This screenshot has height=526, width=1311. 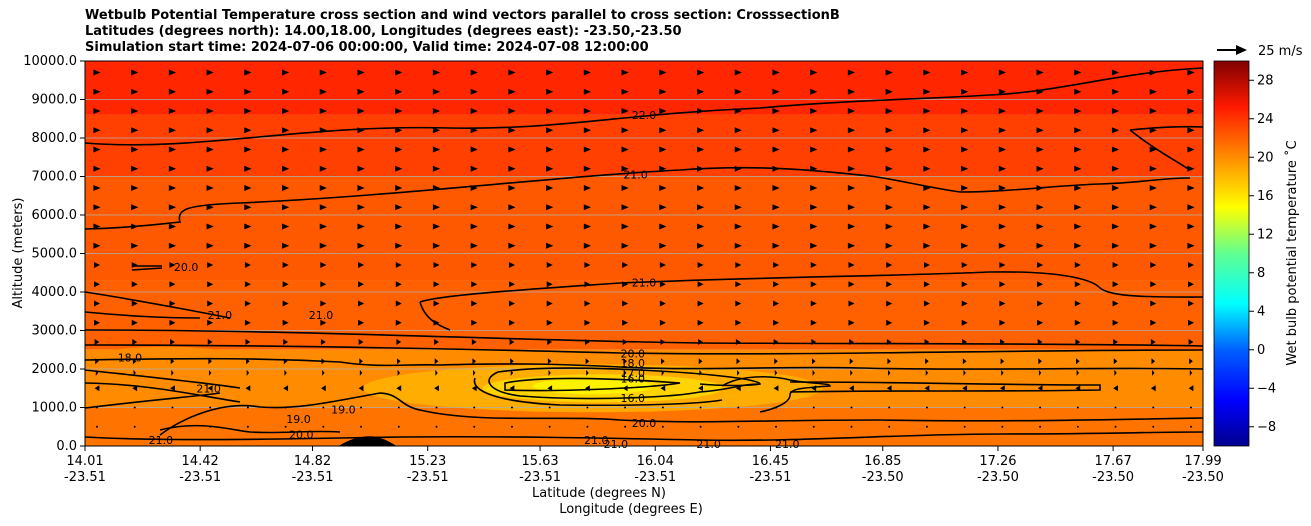 What do you see at coordinates (428, 477) in the screenshot?
I see `x-tick-lon: -23.51` at bounding box center [428, 477].